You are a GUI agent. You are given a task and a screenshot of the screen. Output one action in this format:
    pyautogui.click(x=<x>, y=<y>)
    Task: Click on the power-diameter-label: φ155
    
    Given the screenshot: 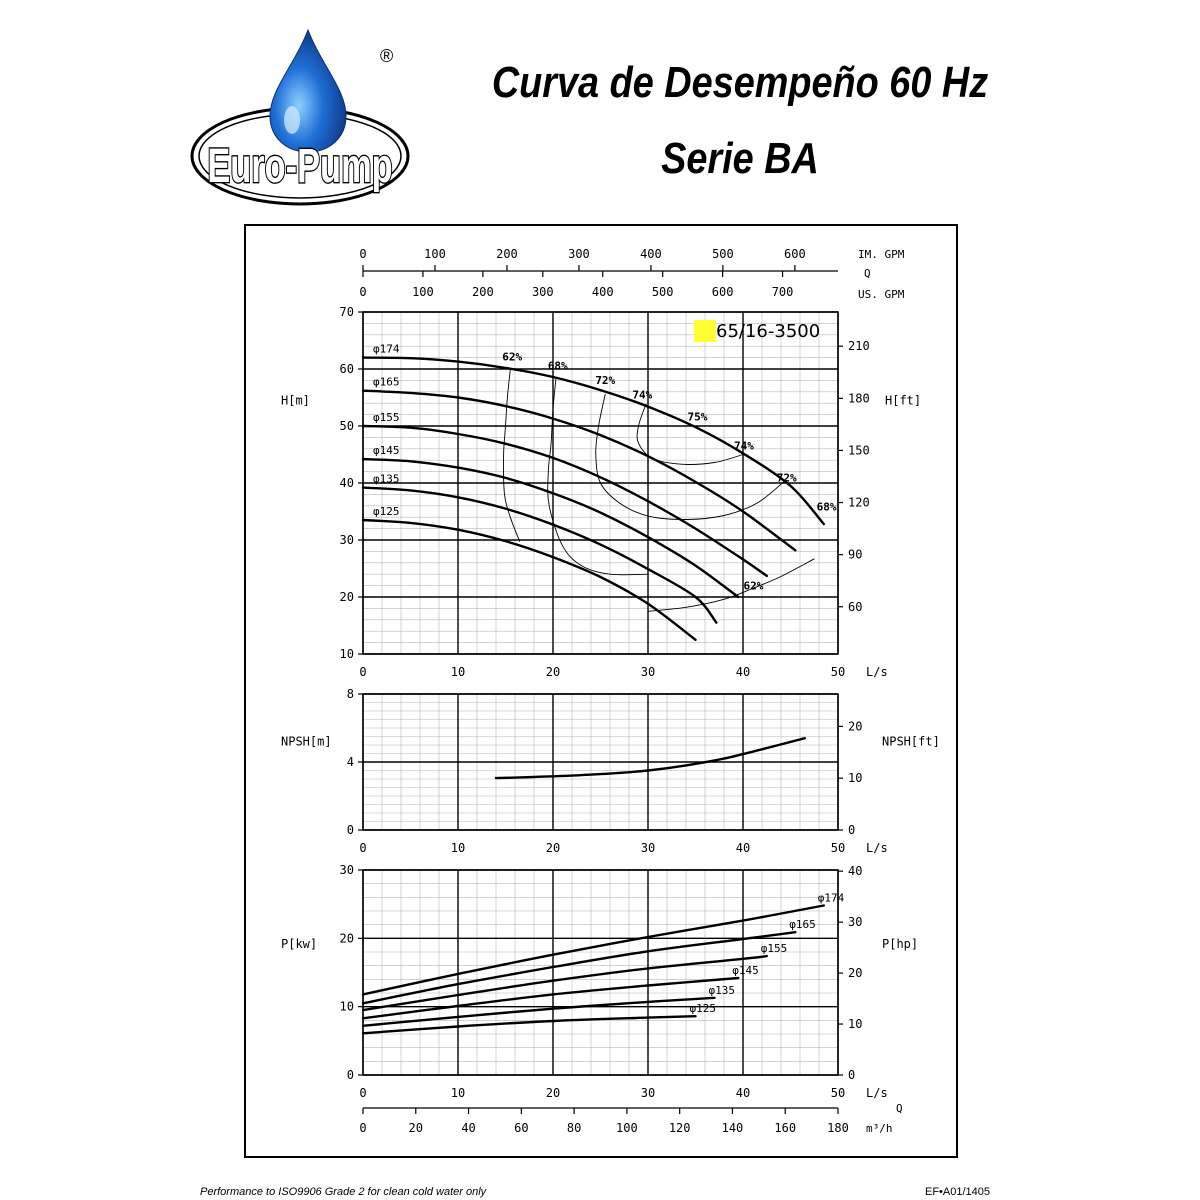 What is the action you would take?
    pyautogui.click(x=774, y=948)
    